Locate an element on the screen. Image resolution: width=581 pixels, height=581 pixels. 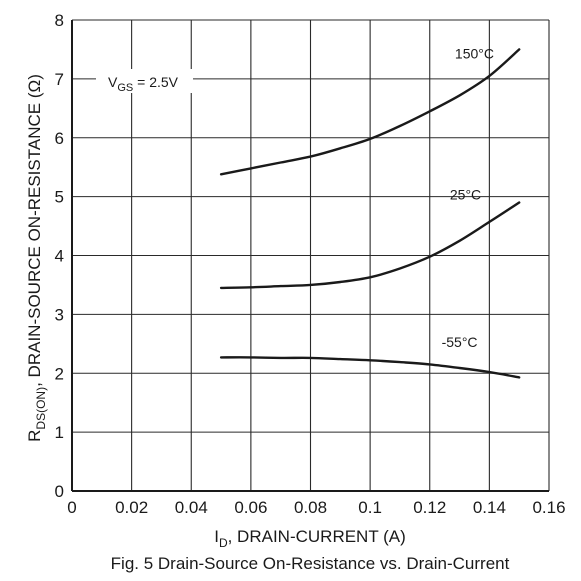
series-line-150c is located at coordinates (370, 112).